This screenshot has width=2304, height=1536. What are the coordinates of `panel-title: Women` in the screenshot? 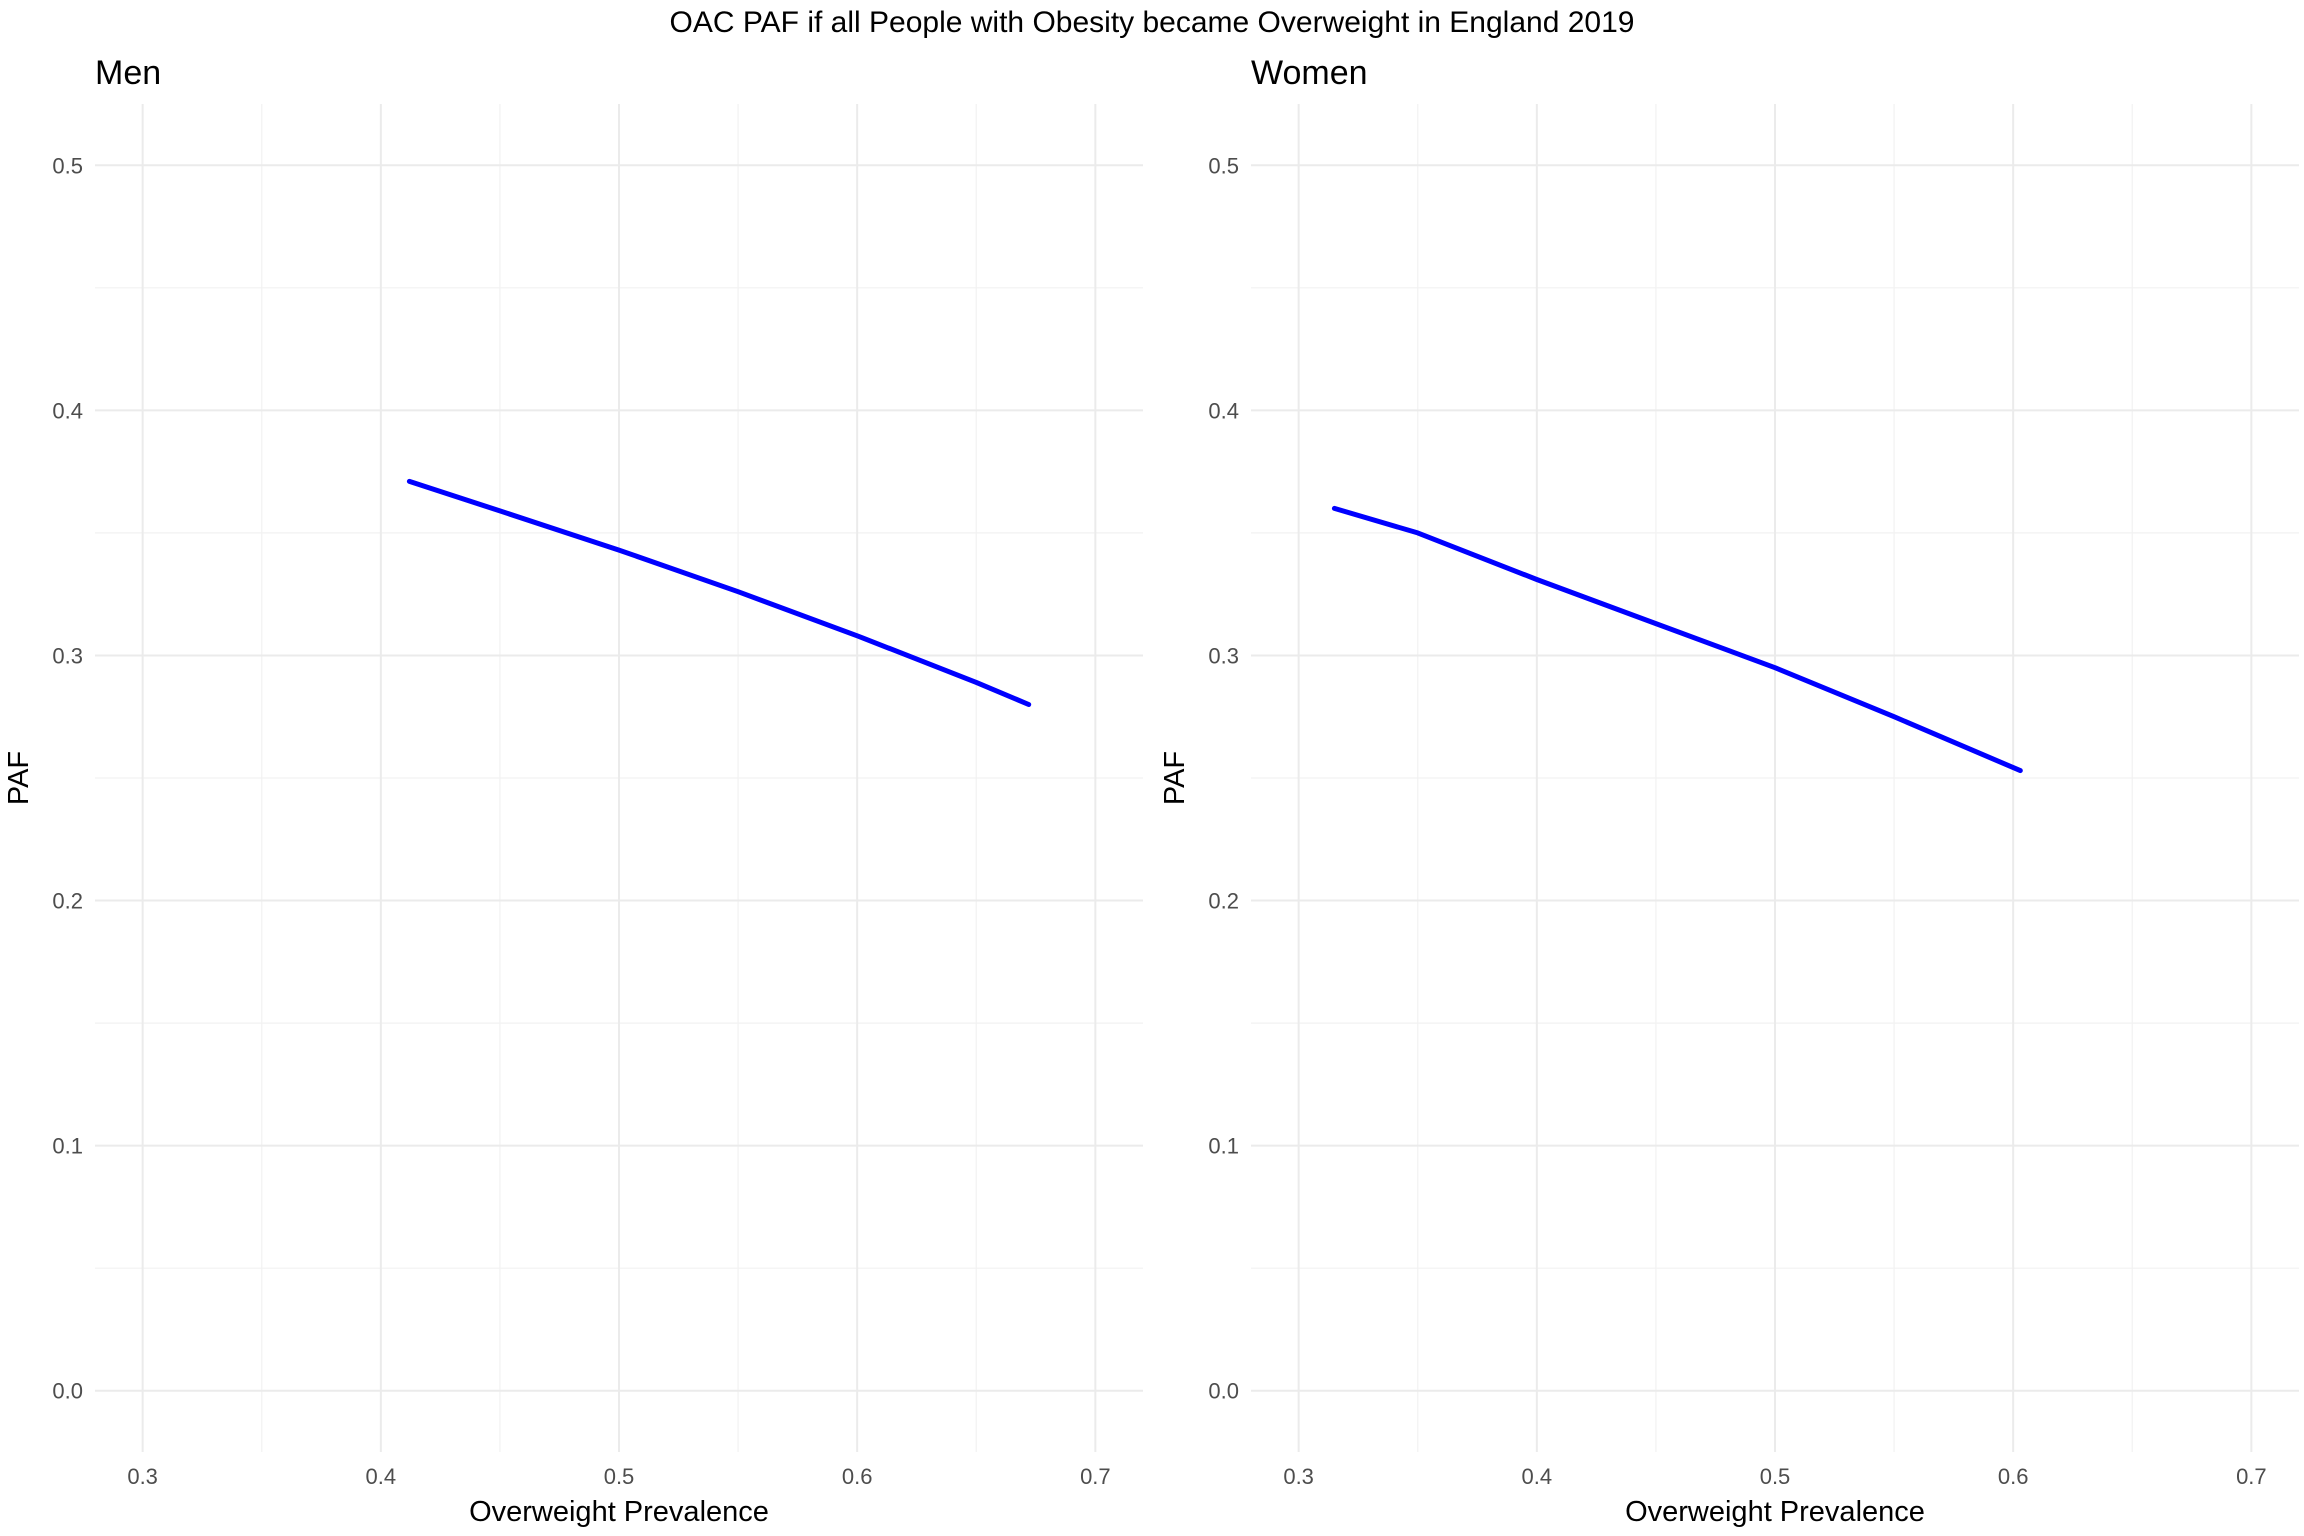 It's located at (1309, 73).